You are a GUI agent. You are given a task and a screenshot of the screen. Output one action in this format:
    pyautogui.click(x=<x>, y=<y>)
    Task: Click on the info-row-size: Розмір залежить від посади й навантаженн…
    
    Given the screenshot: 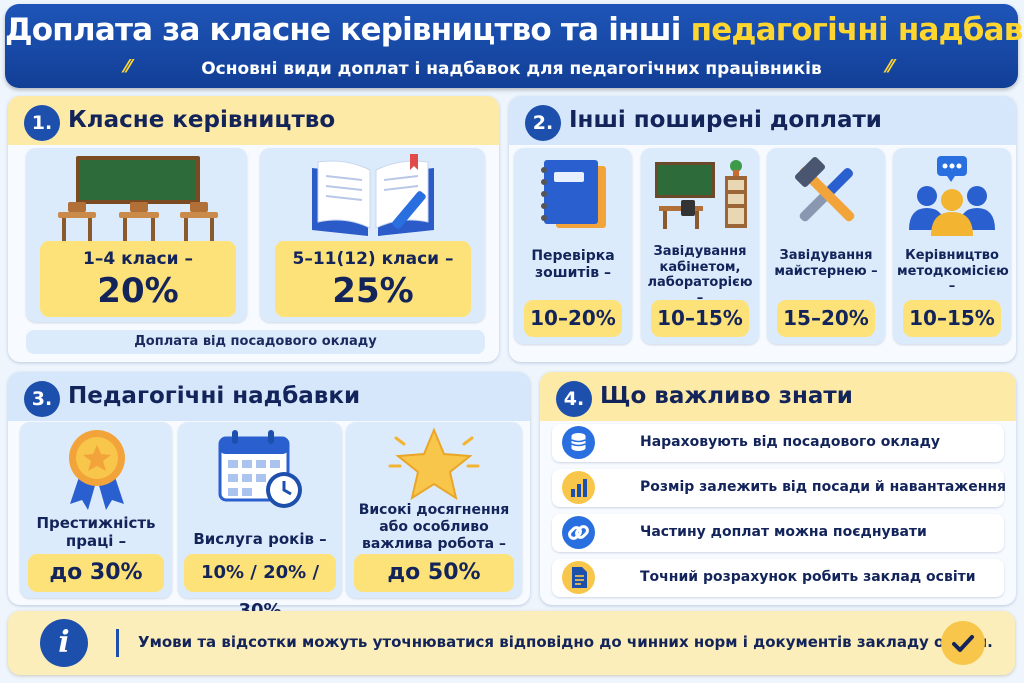 What is the action you would take?
    pyautogui.click(x=779, y=488)
    